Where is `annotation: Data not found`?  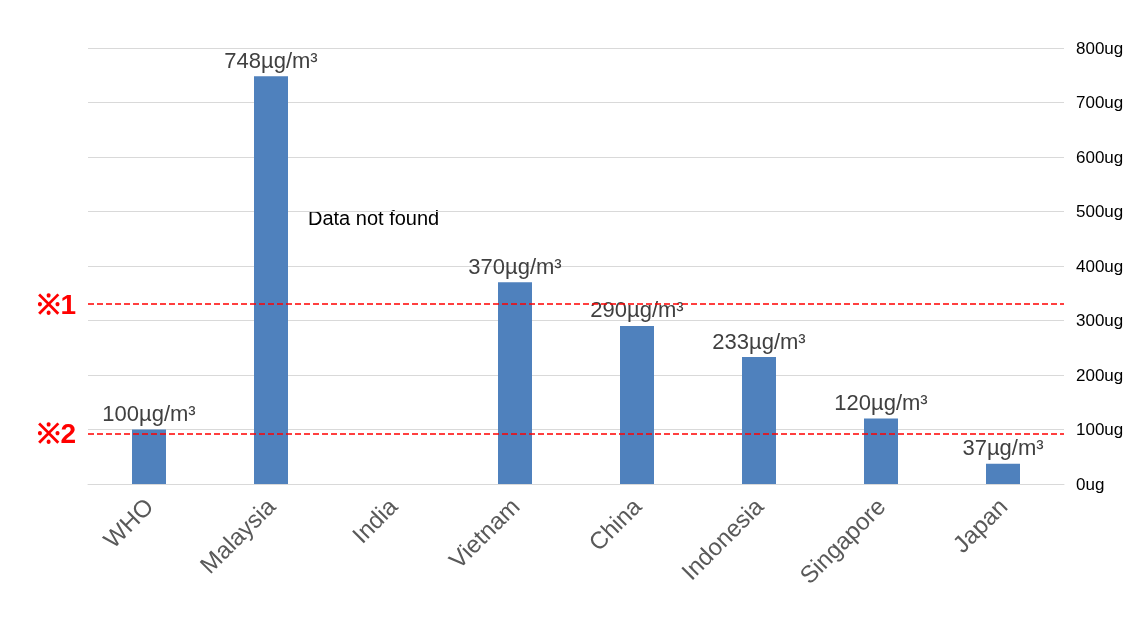
annotation: Data not found is located at coordinates (374, 218).